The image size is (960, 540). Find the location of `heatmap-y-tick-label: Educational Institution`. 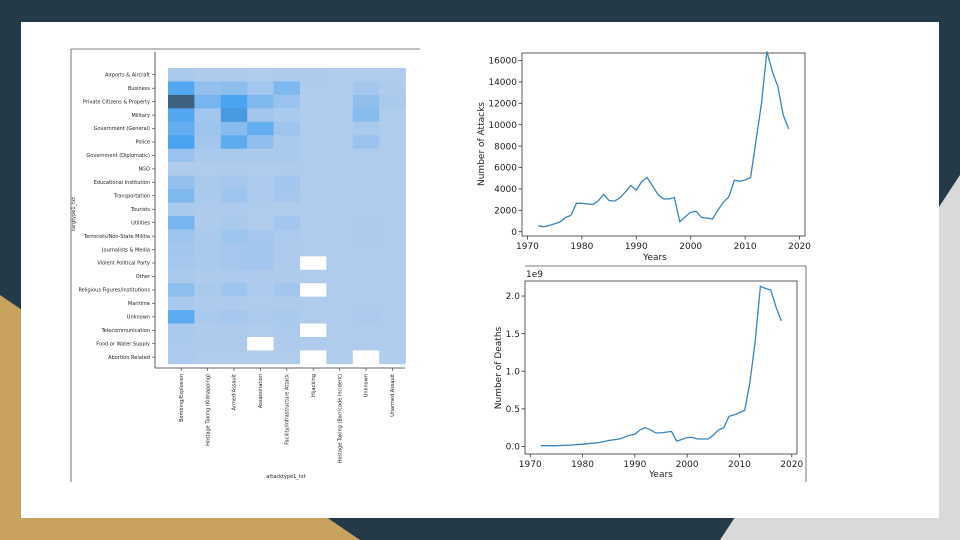

heatmap-y-tick-label: Educational Institution is located at coordinates (122, 183).